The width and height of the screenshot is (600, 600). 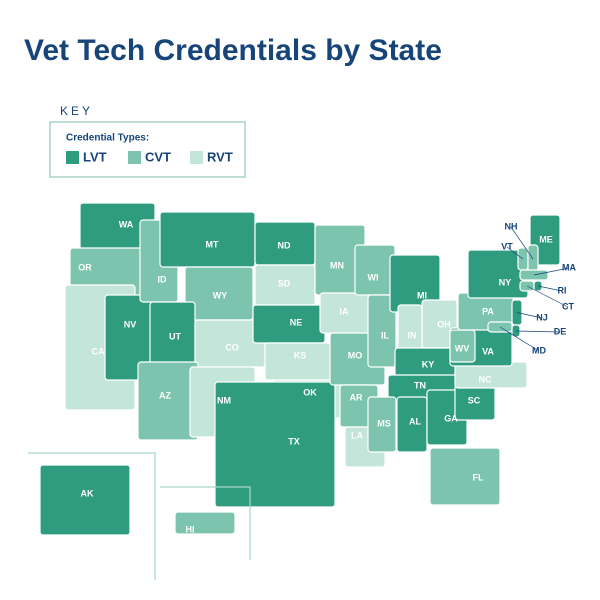 What do you see at coordinates (474, 400) in the screenshot?
I see `state-label: SC` at bounding box center [474, 400].